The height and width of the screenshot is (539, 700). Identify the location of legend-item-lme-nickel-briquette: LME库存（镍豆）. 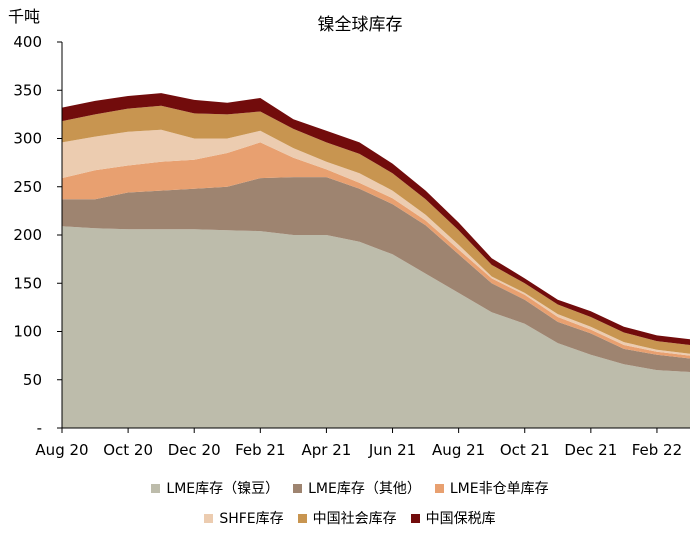
(215, 488).